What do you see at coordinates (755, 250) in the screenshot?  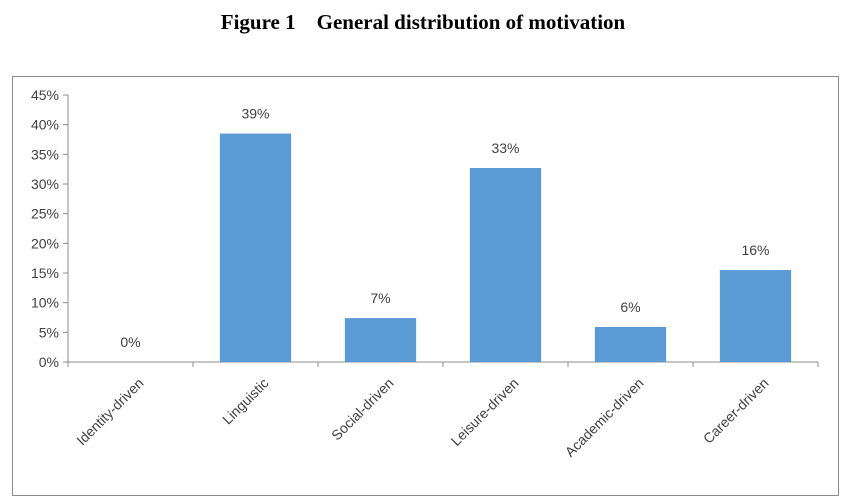 I see `data-label: 16%` at bounding box center [755, 250].